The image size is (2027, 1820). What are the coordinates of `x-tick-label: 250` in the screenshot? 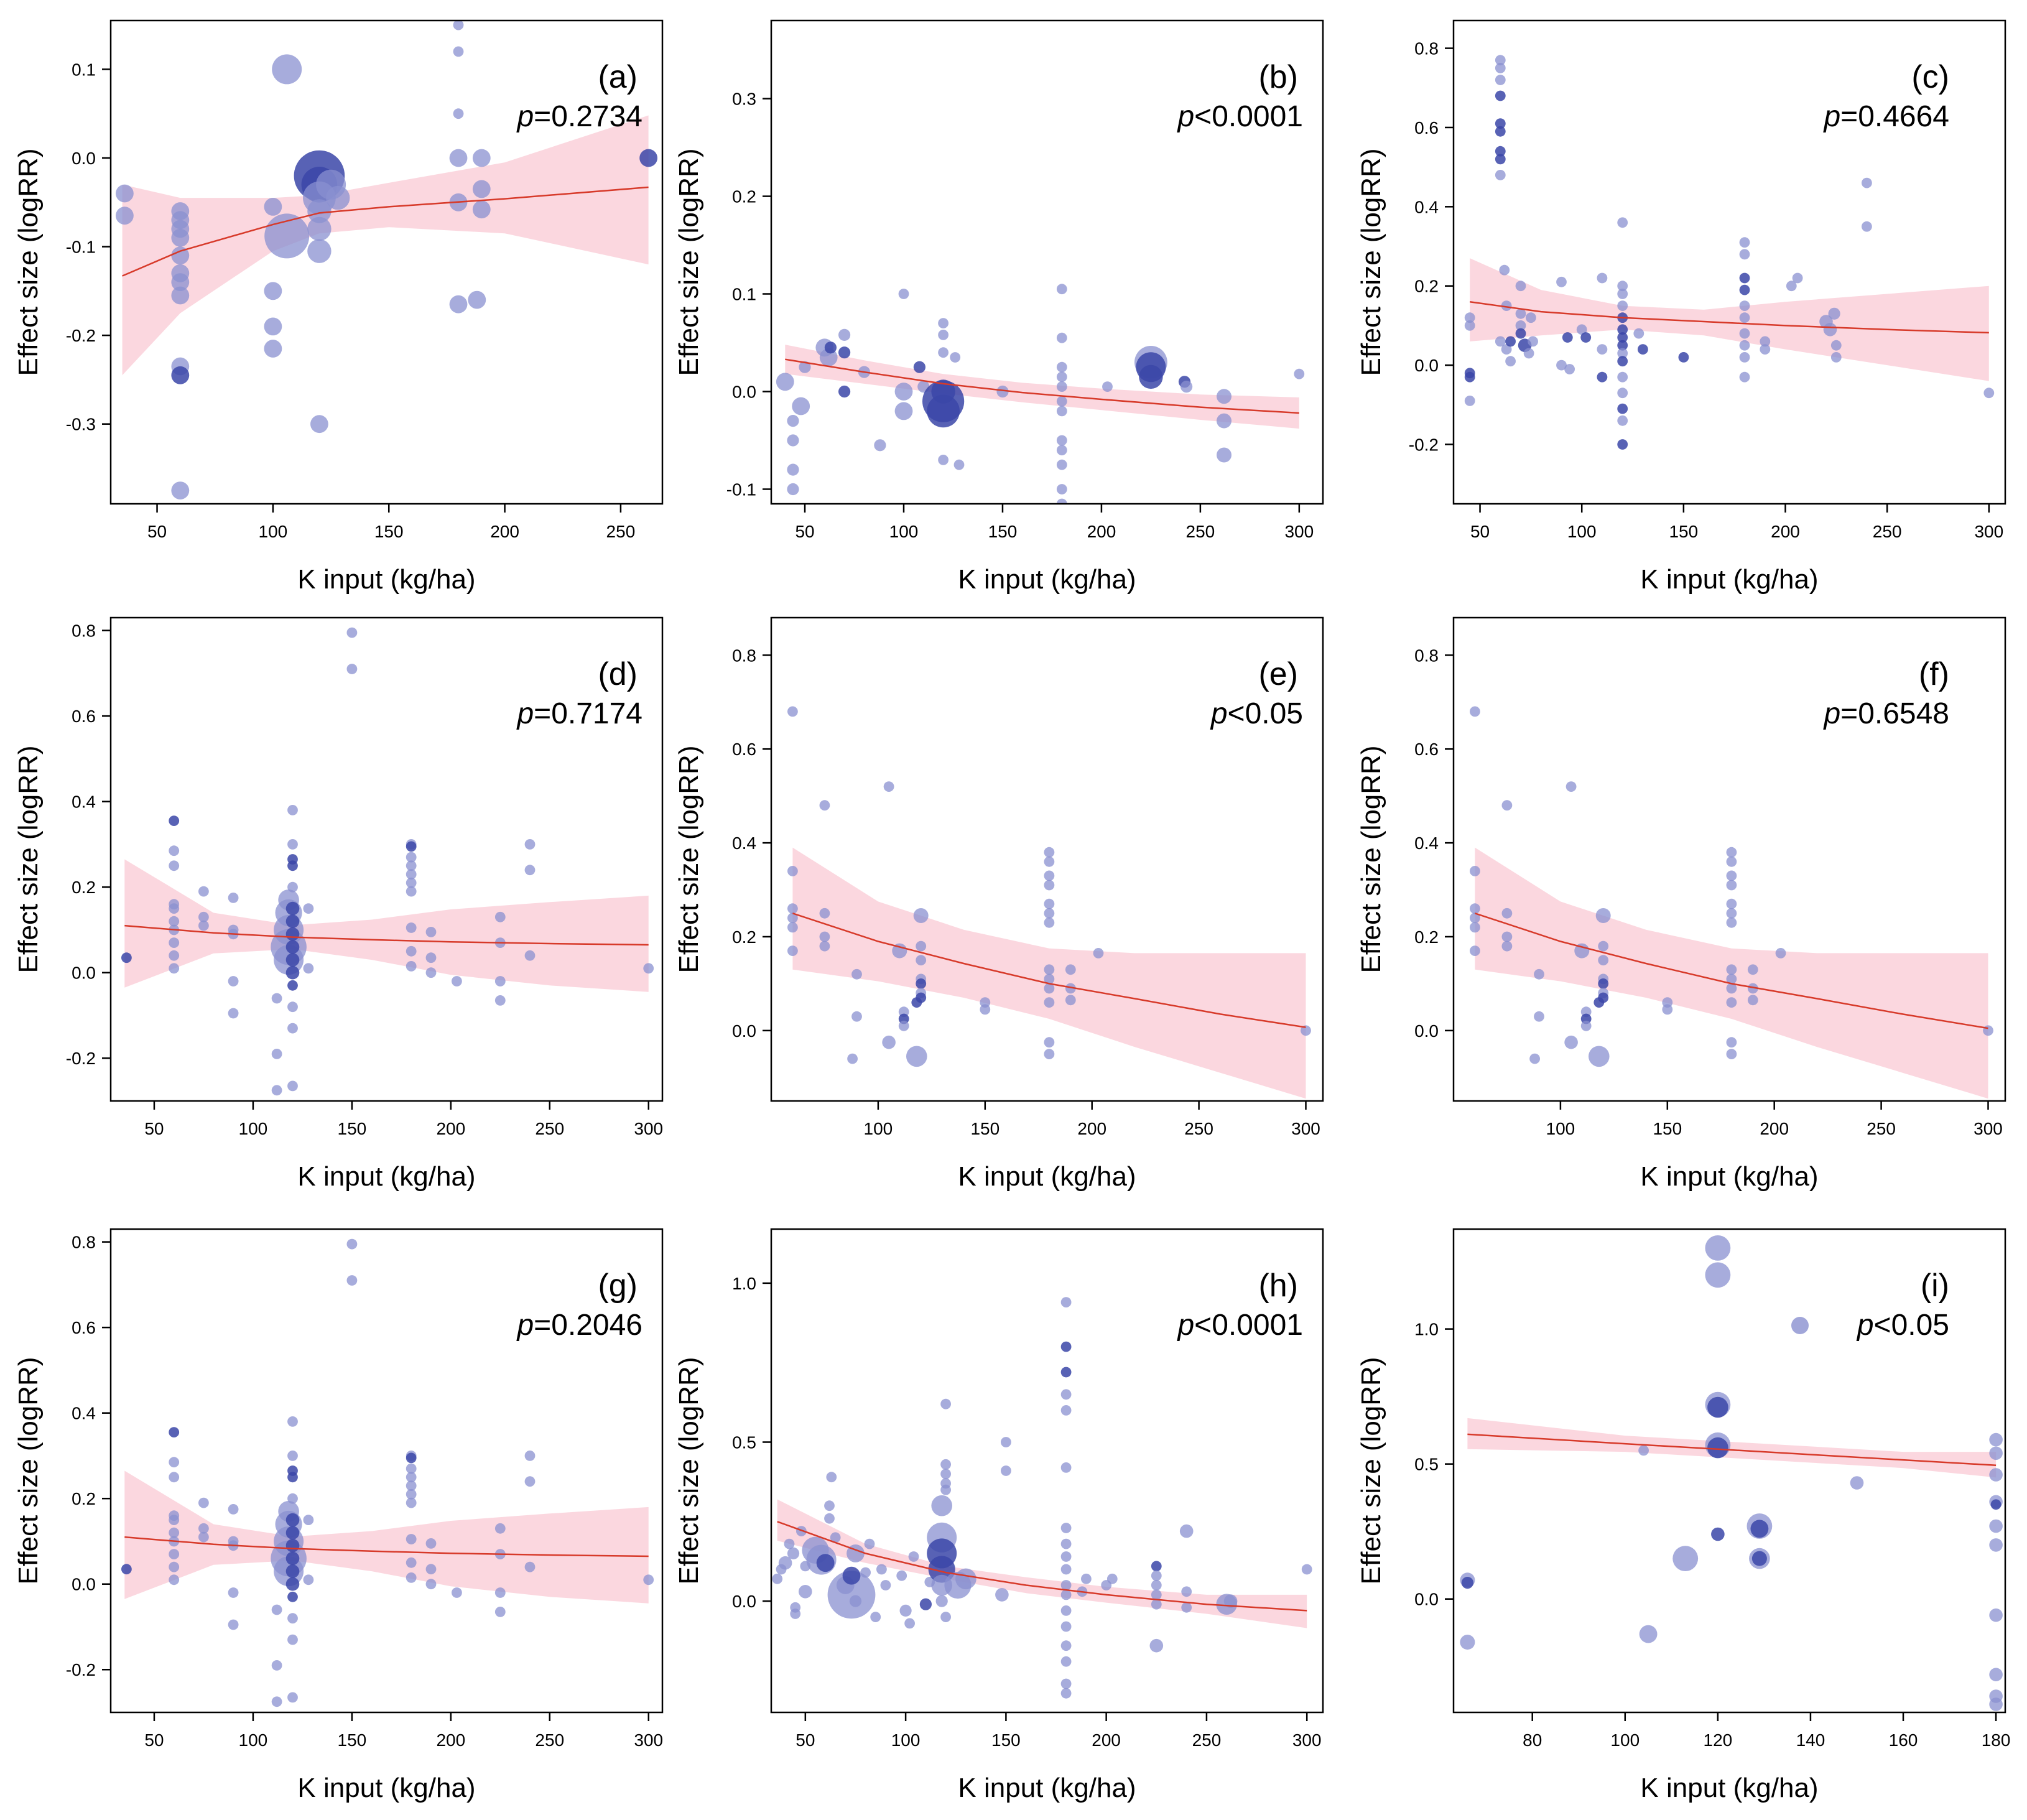 It's located at (1200, 531).